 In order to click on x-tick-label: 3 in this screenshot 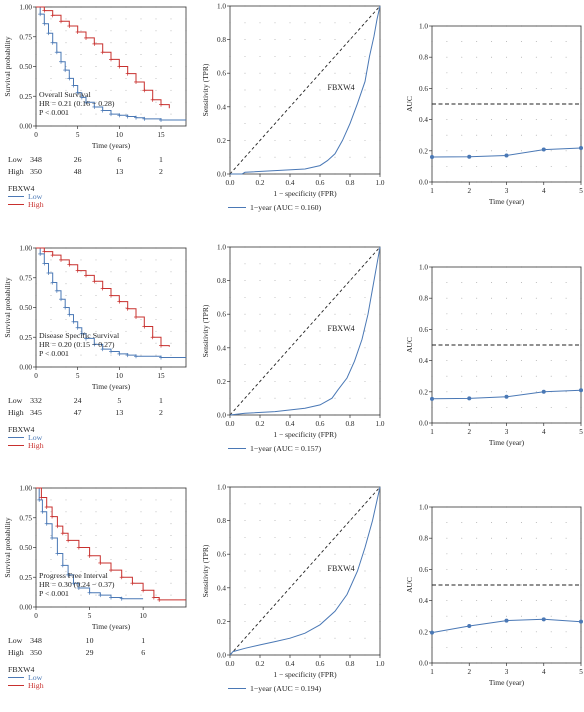, I will do `click(507, 672)`.